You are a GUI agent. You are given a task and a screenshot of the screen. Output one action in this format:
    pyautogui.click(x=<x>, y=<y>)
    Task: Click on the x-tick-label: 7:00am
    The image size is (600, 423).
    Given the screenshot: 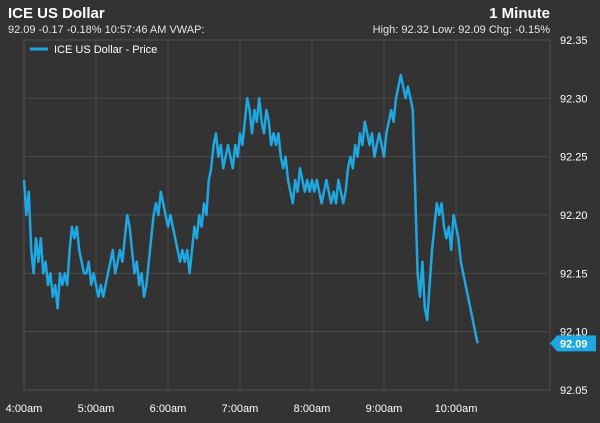 What is the action you would take?
    pyautogui.click(x=240, y=409)
    